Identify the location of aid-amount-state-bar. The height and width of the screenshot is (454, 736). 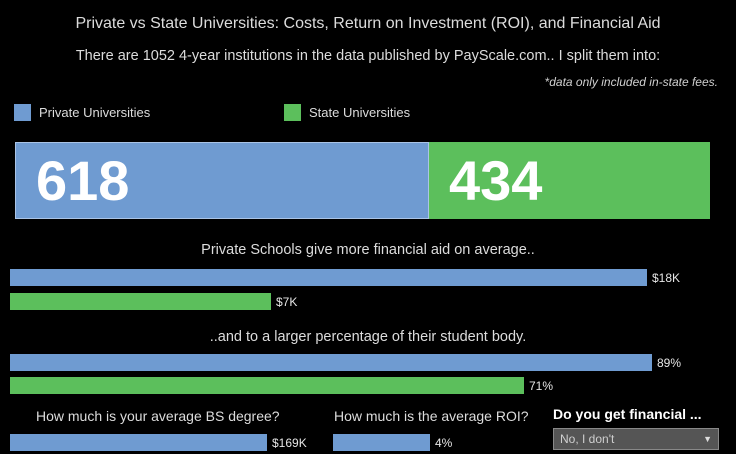
(140, 301).